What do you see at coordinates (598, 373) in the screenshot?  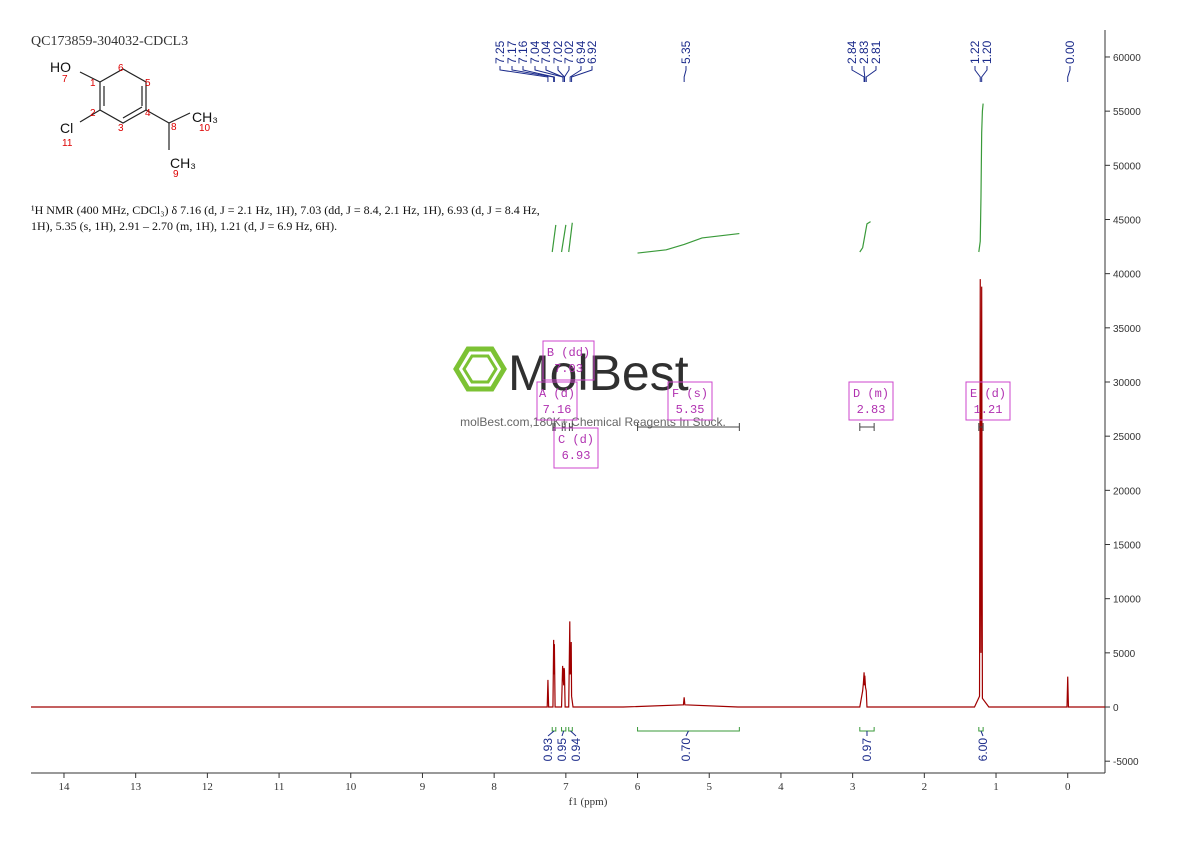 I see `watermark-brand: MolBest` at bounding box center [598, 373].